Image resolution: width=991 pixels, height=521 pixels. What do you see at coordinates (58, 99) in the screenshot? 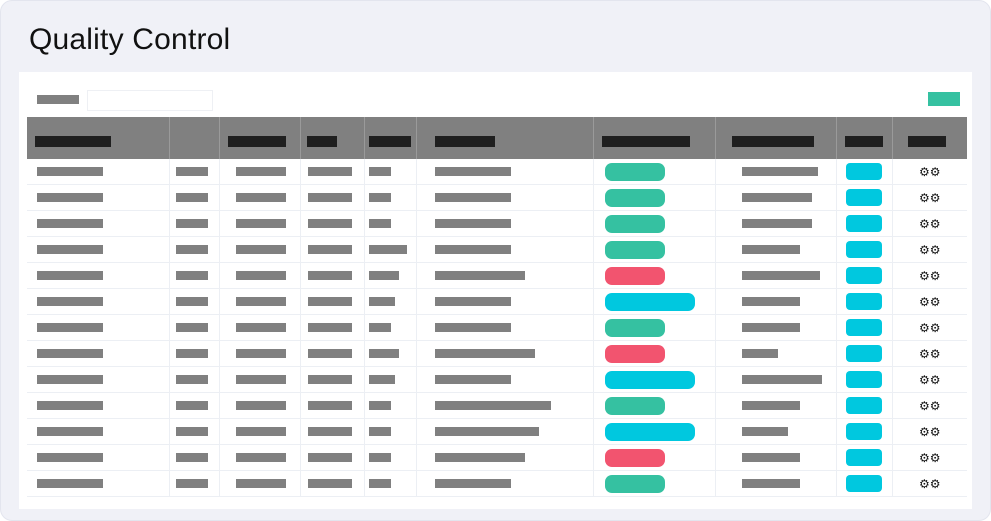
I see `search-label` at bounding box center [58, 99].